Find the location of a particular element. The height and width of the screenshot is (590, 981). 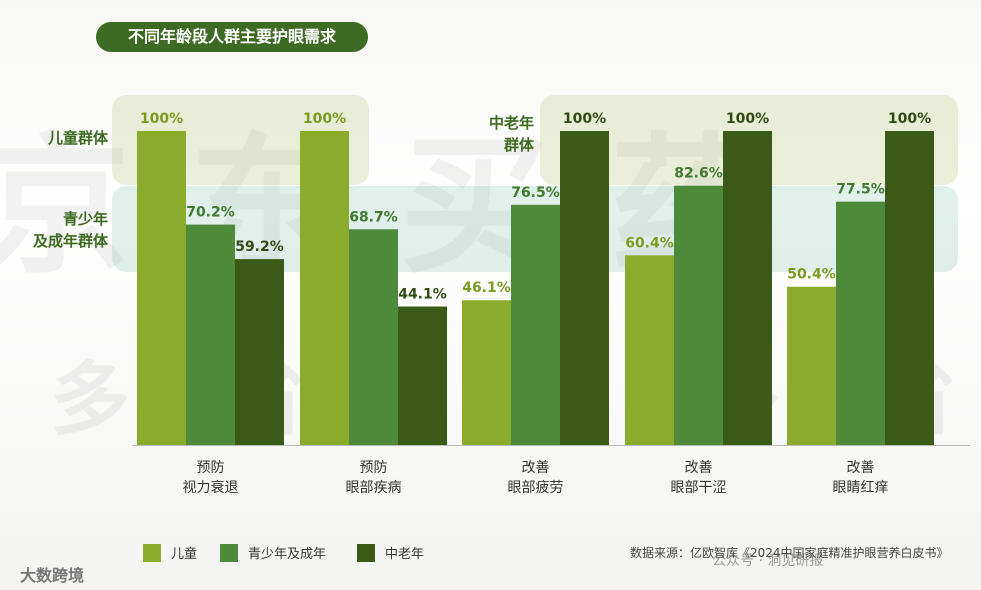

data-label: 59.2% is located at coordinates (259, 247).